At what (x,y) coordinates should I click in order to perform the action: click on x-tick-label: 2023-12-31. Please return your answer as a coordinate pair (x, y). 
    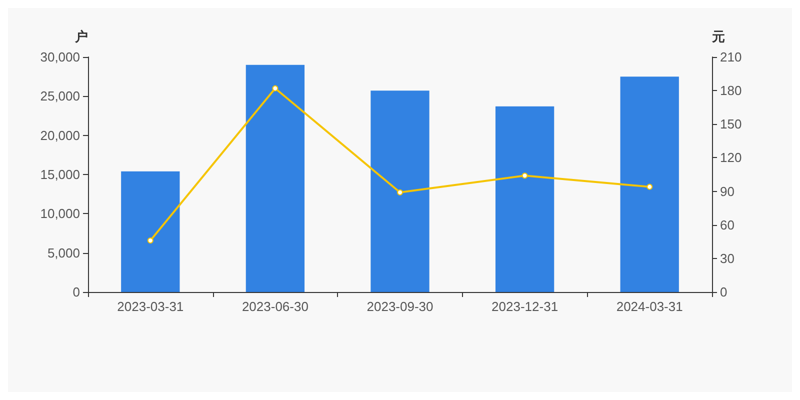
    Looking at the image, I should click on (525, 306).